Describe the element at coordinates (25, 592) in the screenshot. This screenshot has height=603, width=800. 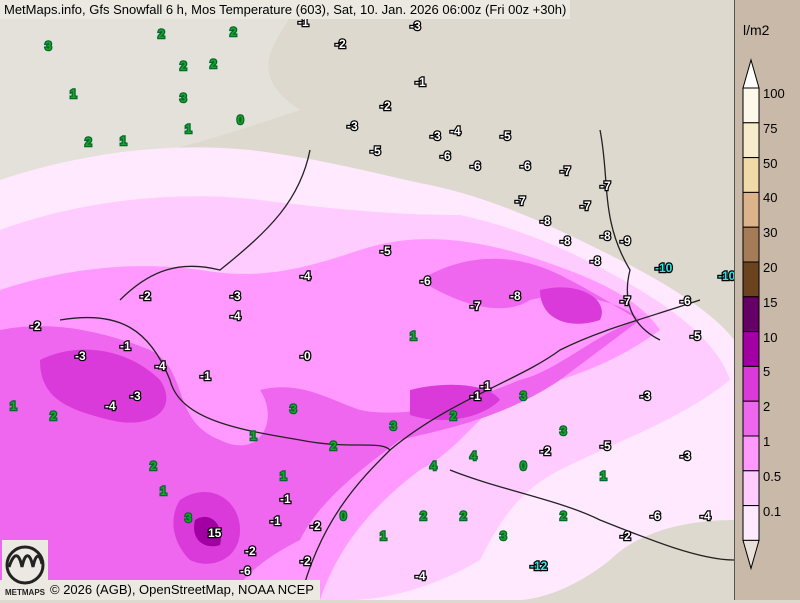
I see `svg-text: METMAPS` at that location.